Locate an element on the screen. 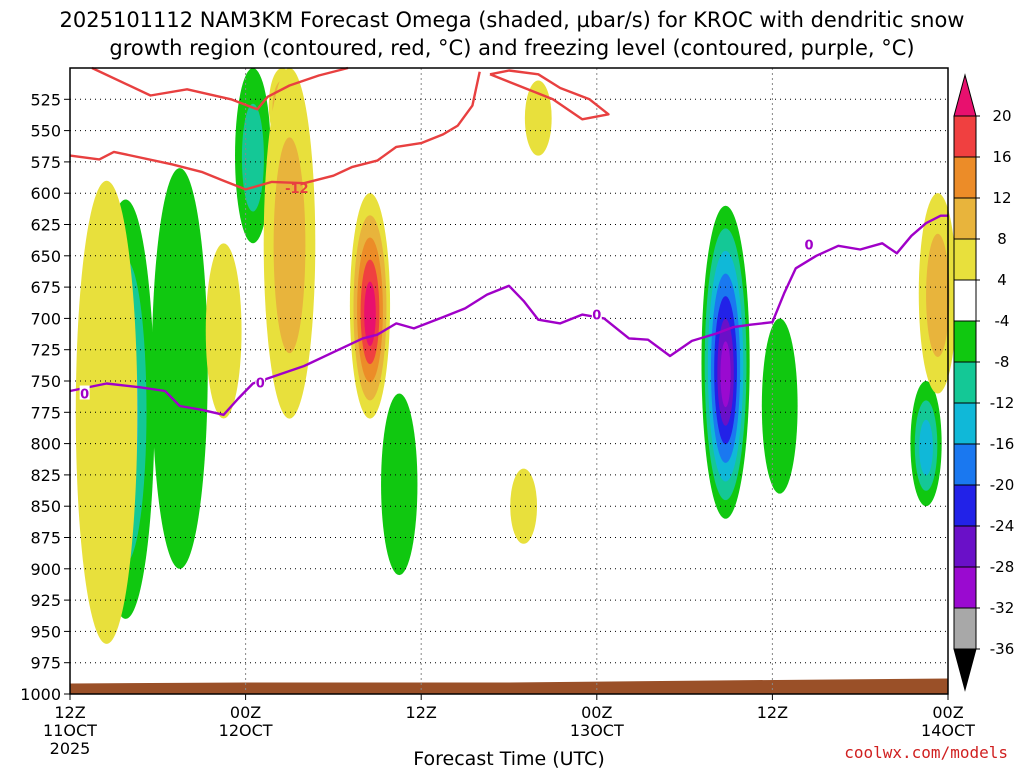 The height and width of the screenshot is (768, 1024). dendritic-growth-contours: -12 is located at coordinates (339, 131).